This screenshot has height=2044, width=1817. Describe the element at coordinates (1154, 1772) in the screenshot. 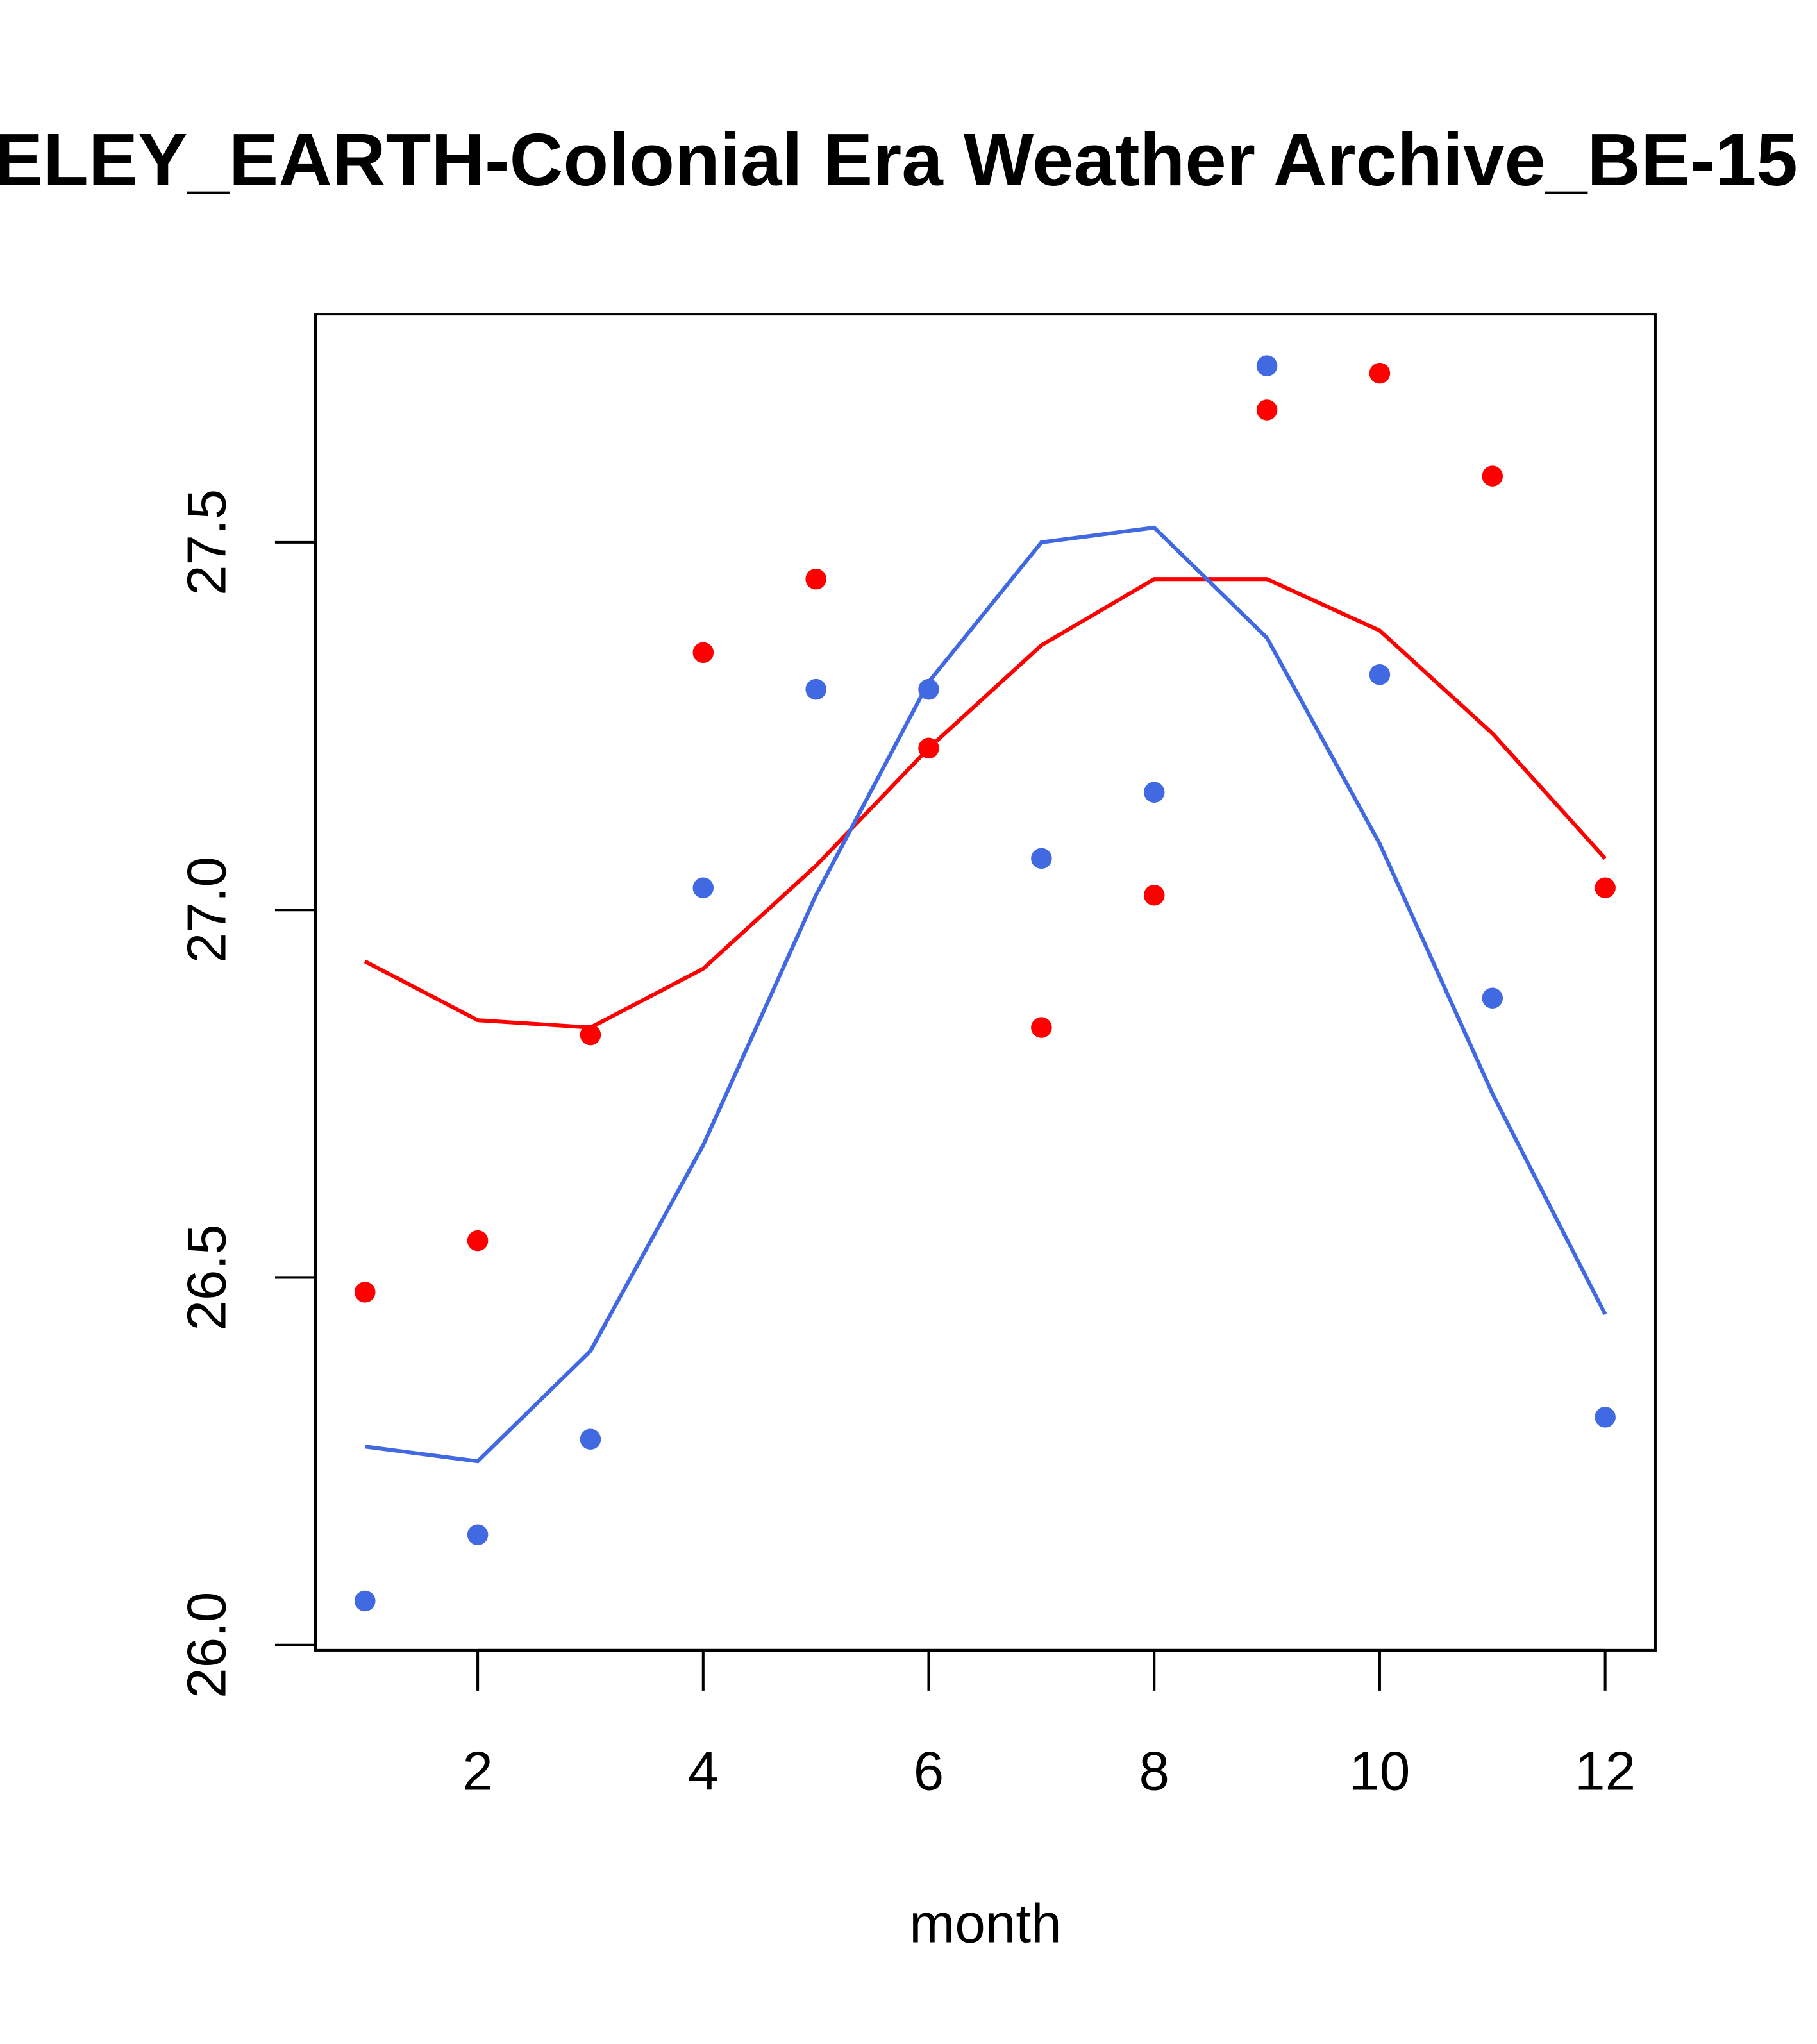

I see `x-tick-label: 8` at that location.